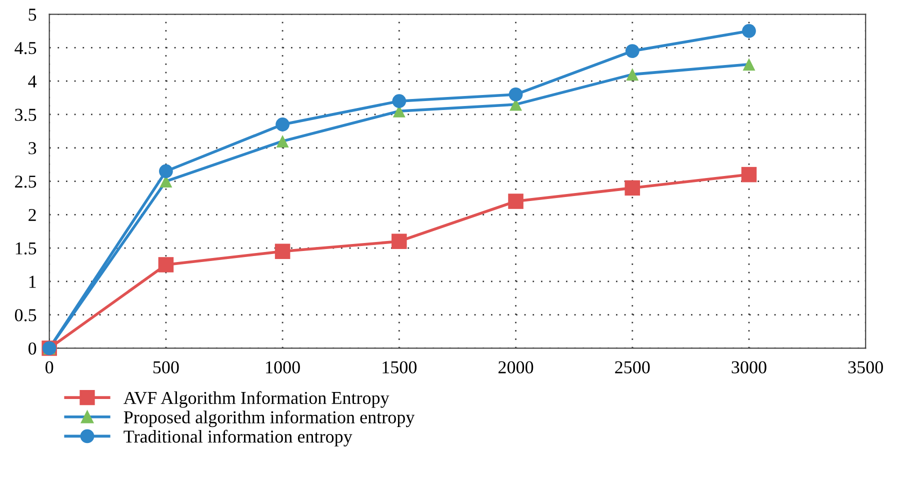  I want to click on y-tick-label: 3.5, so click(25, 114).